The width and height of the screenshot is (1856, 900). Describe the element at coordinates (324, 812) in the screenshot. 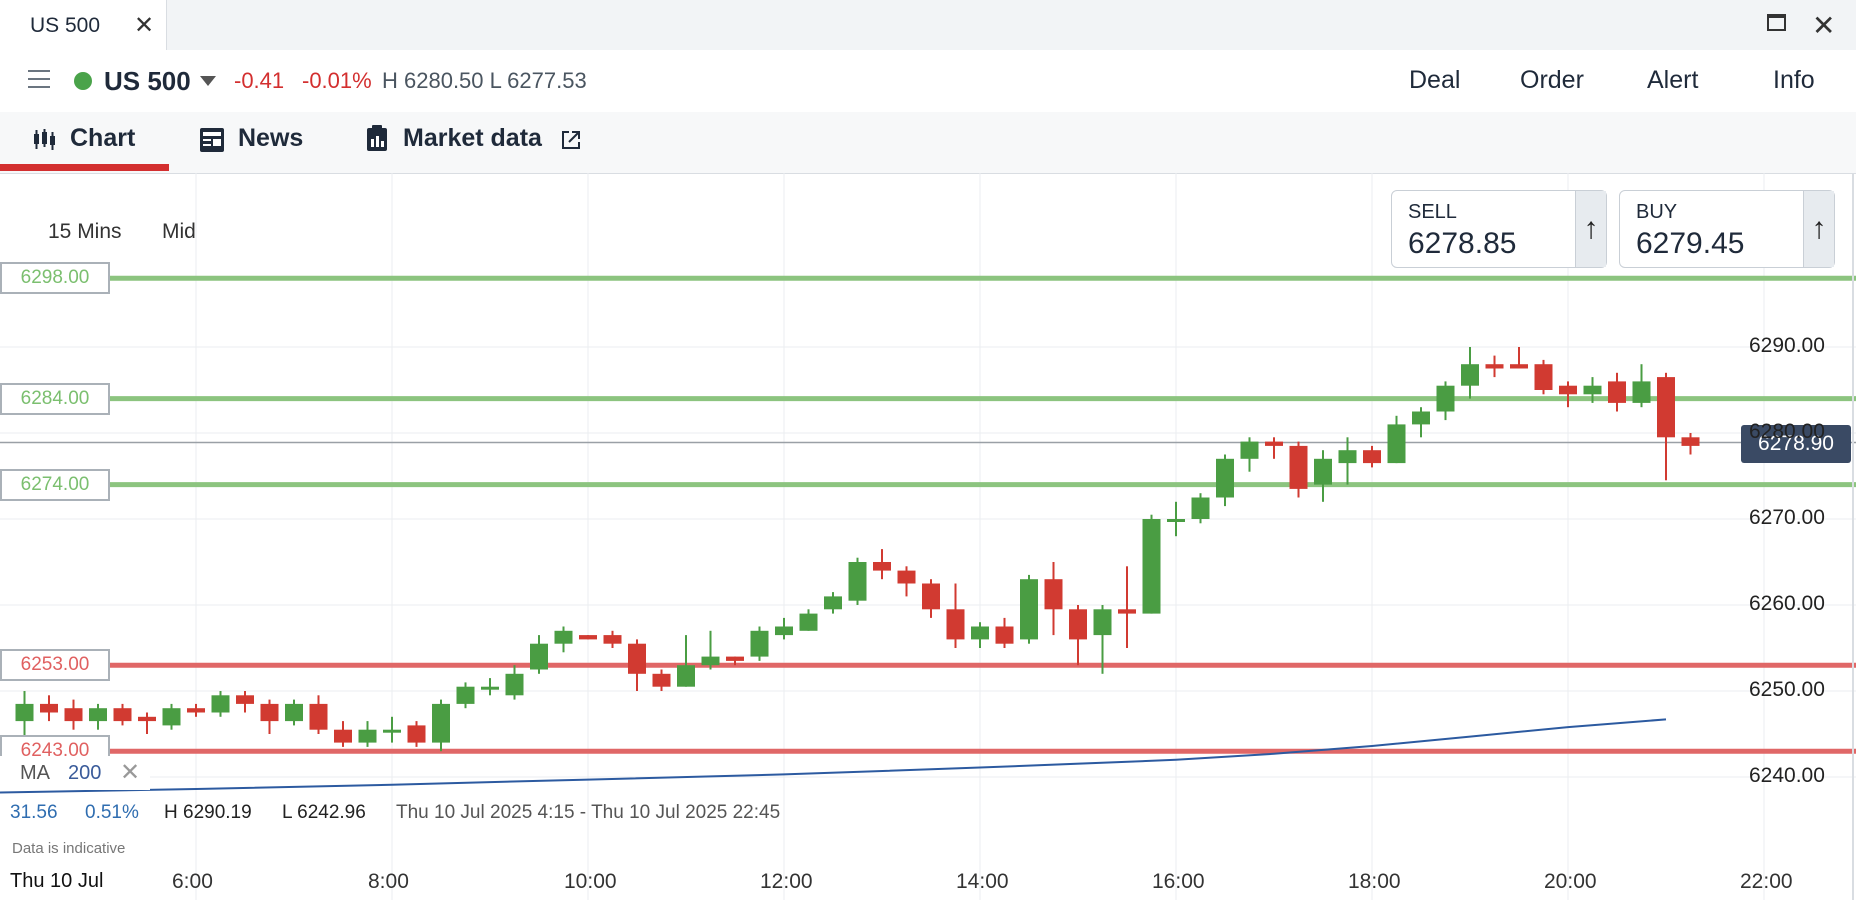

I see `range-low: L 6242.96` at that location.